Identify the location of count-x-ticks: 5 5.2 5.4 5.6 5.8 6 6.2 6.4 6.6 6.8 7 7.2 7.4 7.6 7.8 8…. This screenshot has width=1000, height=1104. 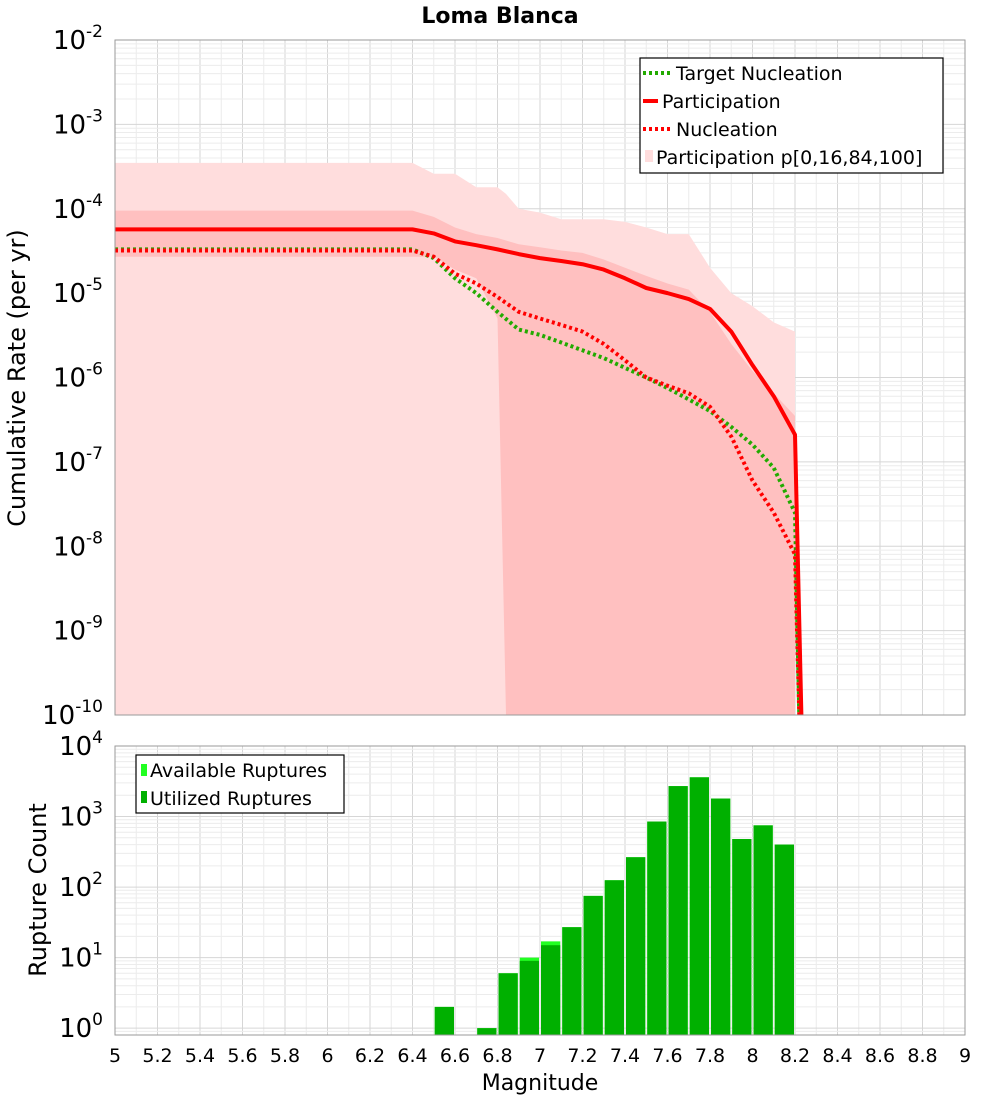
(540, 1056).